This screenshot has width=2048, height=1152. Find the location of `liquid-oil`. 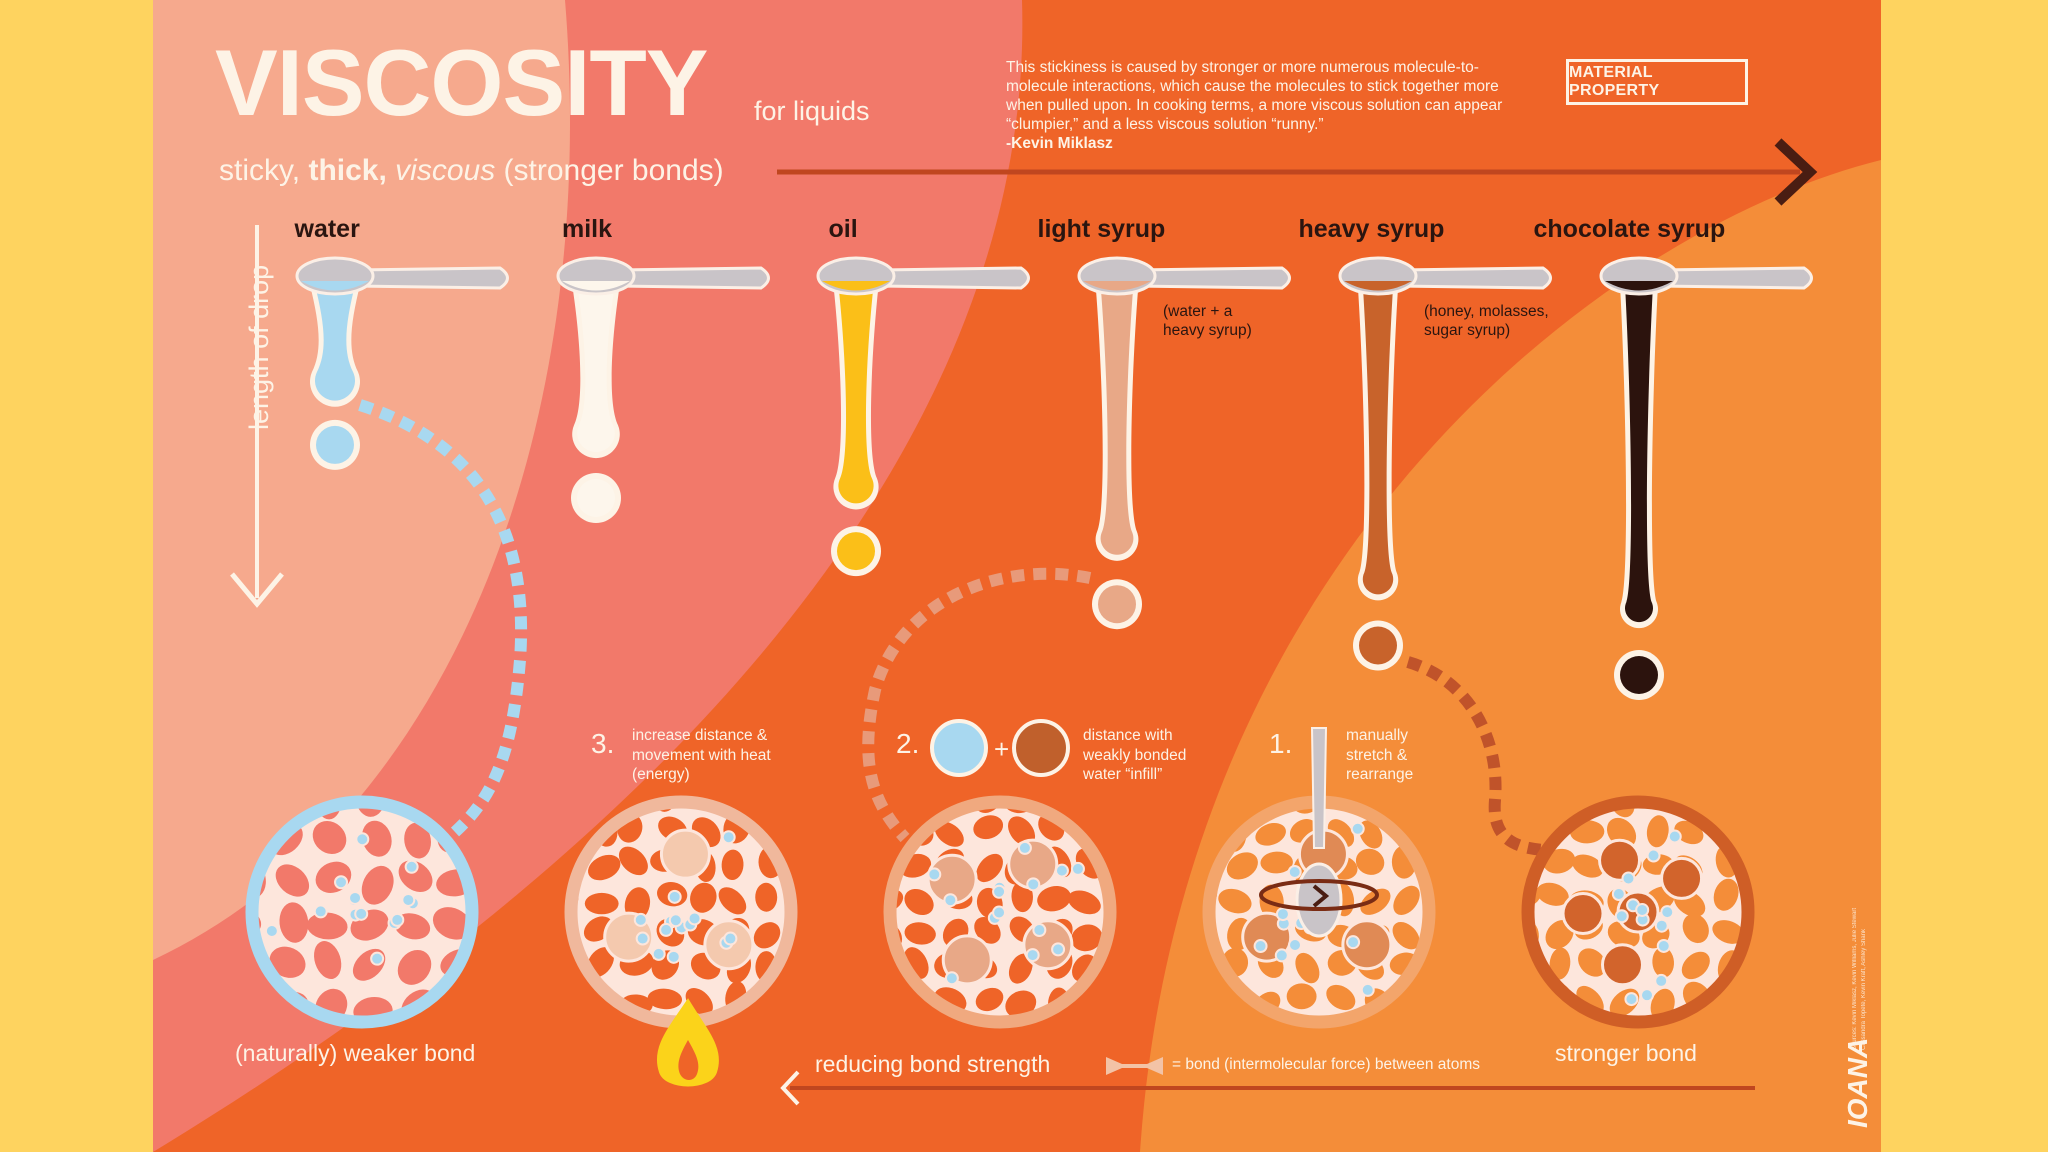

liquid-oil is located at coordinates (923, 416).